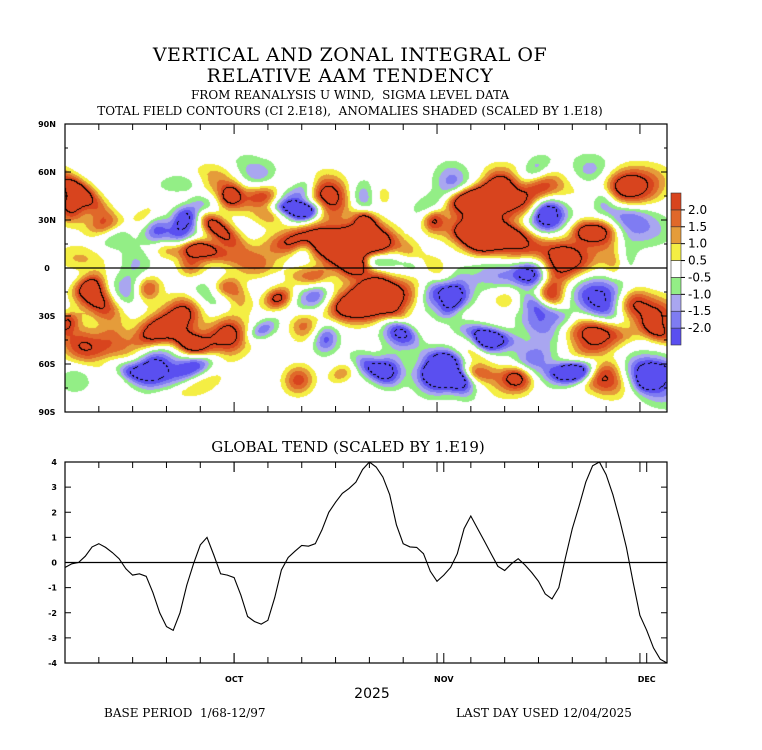 This screenshot has width=762, height=750. I want to click on month-label: OCT, so click(234, 679).